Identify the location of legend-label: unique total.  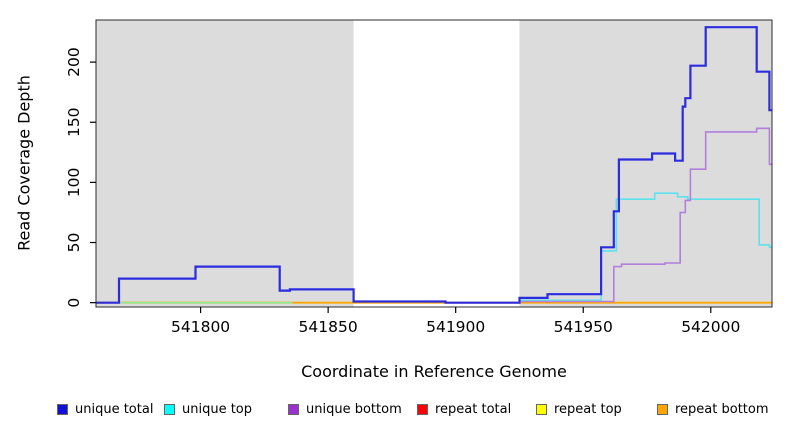
(114, 409).